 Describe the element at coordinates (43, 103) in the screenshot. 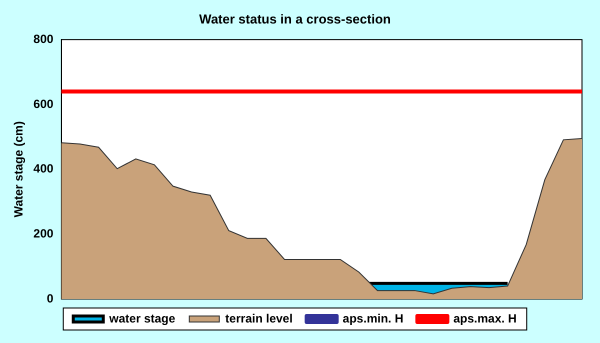

I see `y-tick-label: 600` at that location.